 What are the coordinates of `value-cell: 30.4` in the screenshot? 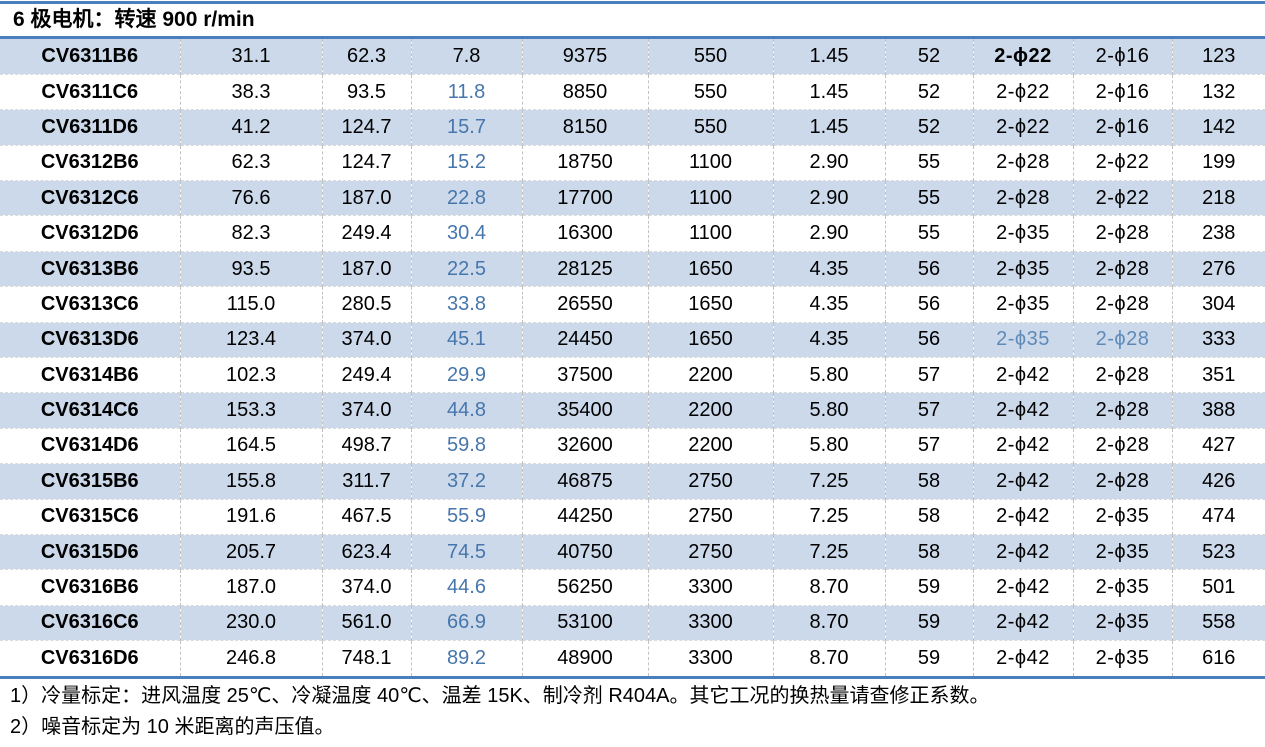 It's located at (466, 233).